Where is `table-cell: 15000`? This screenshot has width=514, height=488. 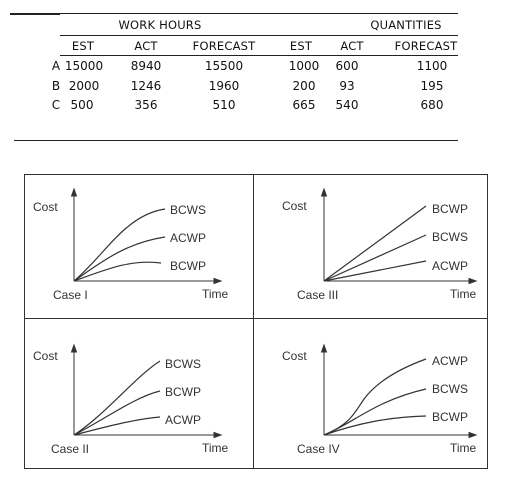 table-cell: 15000 is located at coordinates (84, 66).